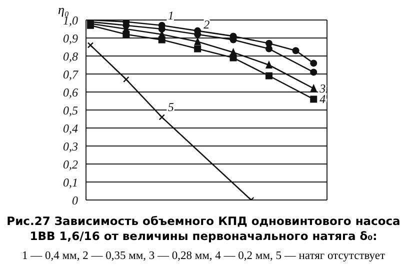 The image size is (407, 271). Describe the element at coordinates (75, 200) in the screenshot. I see `y-tick-label: 0` at that location.